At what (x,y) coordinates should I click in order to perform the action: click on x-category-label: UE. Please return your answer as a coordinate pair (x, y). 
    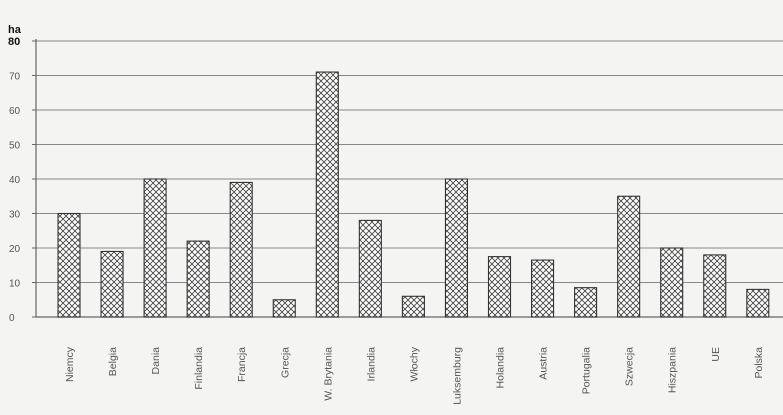
    Looking at the image, I should click on (716, 354).